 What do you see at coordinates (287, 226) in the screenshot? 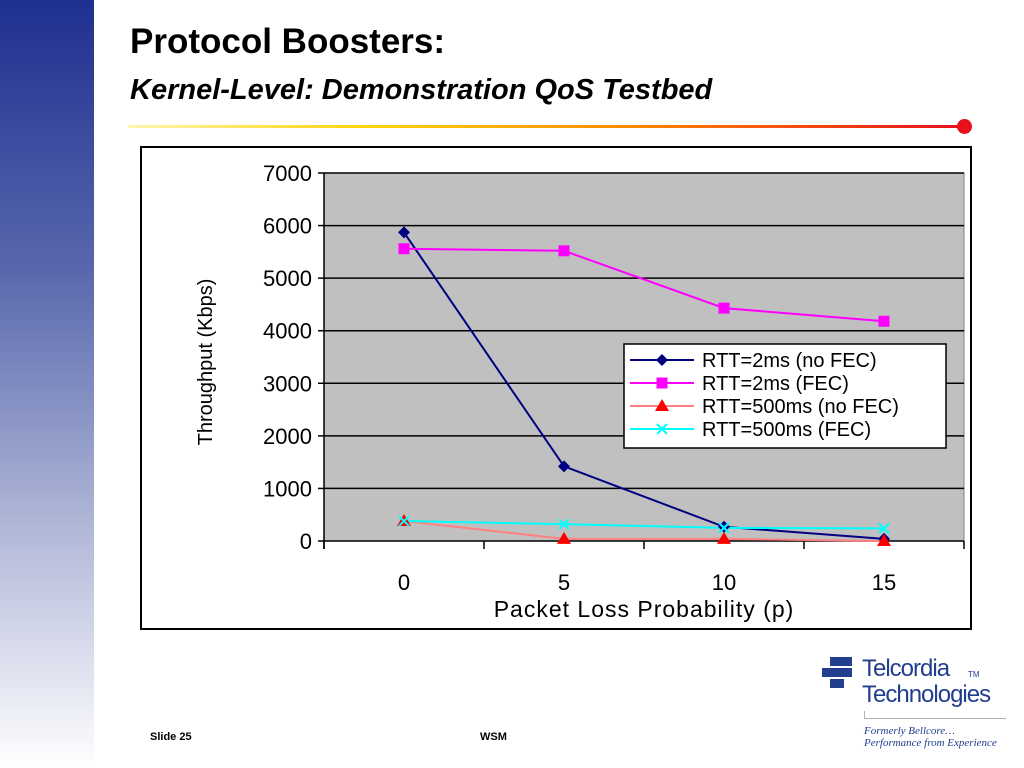
I see `y-tick-label: 6000` at bounding box center [287, 226].